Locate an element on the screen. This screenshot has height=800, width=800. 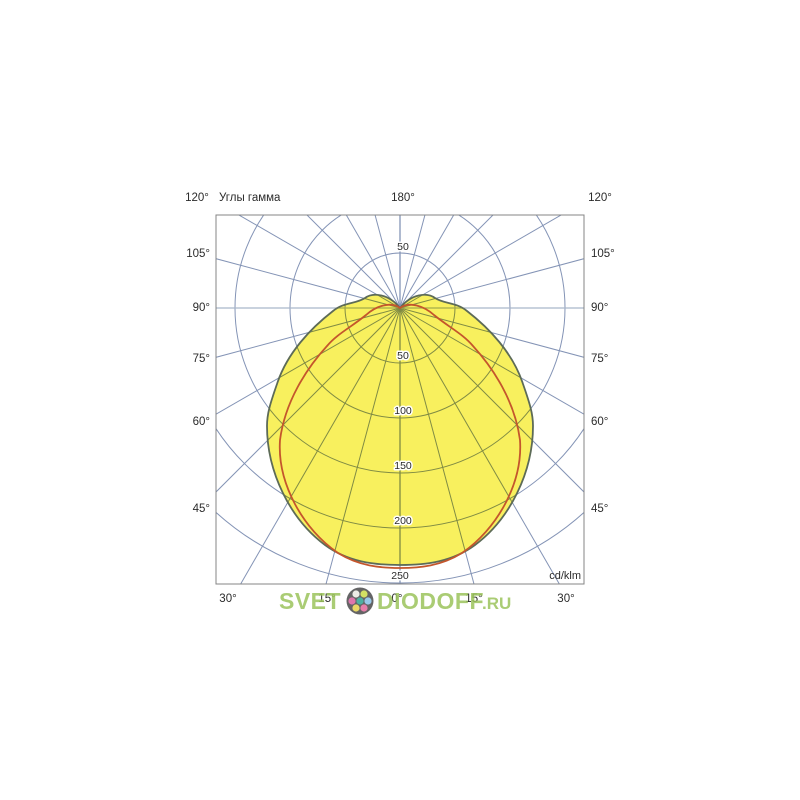
watermark-logo-icon is located at coordinates (360, 601).